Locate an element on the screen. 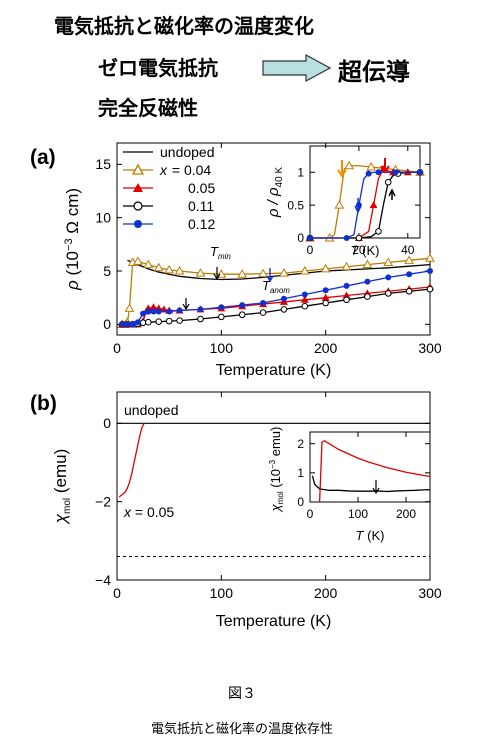 The image size is (484, 750). figure-number: 図３ is located at coordinates (242, 694).